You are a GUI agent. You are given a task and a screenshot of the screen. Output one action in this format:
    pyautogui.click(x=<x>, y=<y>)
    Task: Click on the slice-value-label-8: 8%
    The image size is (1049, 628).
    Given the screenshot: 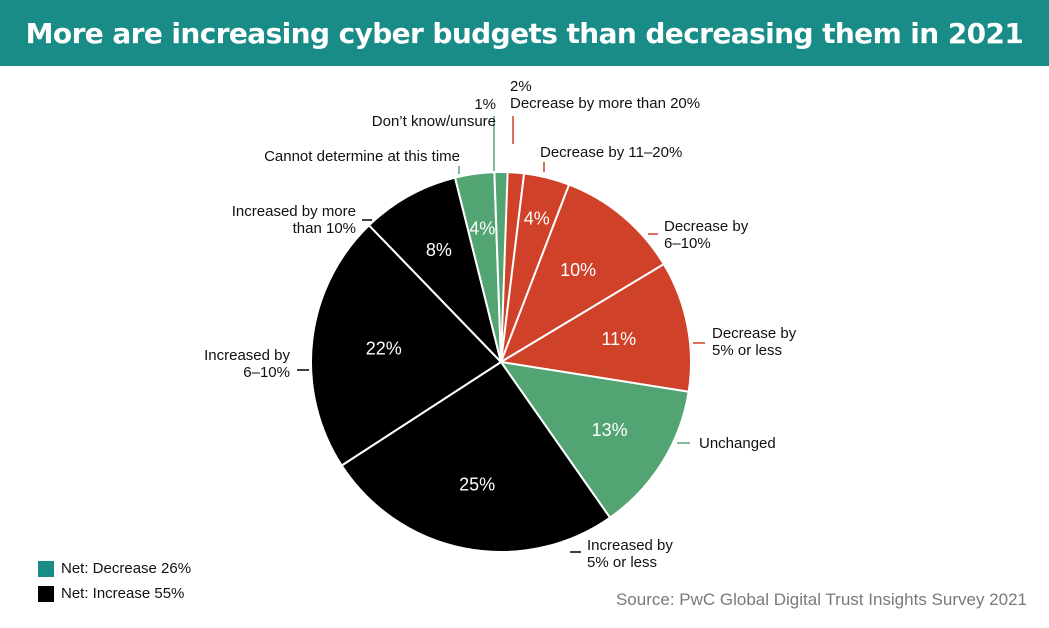 What is the action you would take?
    pyautogui.click(x=439, y=250)
    